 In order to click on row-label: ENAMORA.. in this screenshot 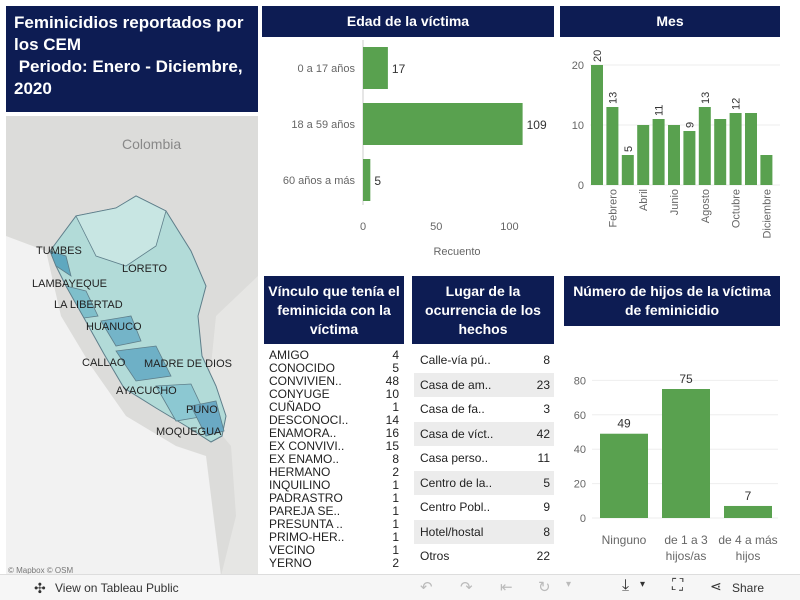, I will do `click(303, 433)`.